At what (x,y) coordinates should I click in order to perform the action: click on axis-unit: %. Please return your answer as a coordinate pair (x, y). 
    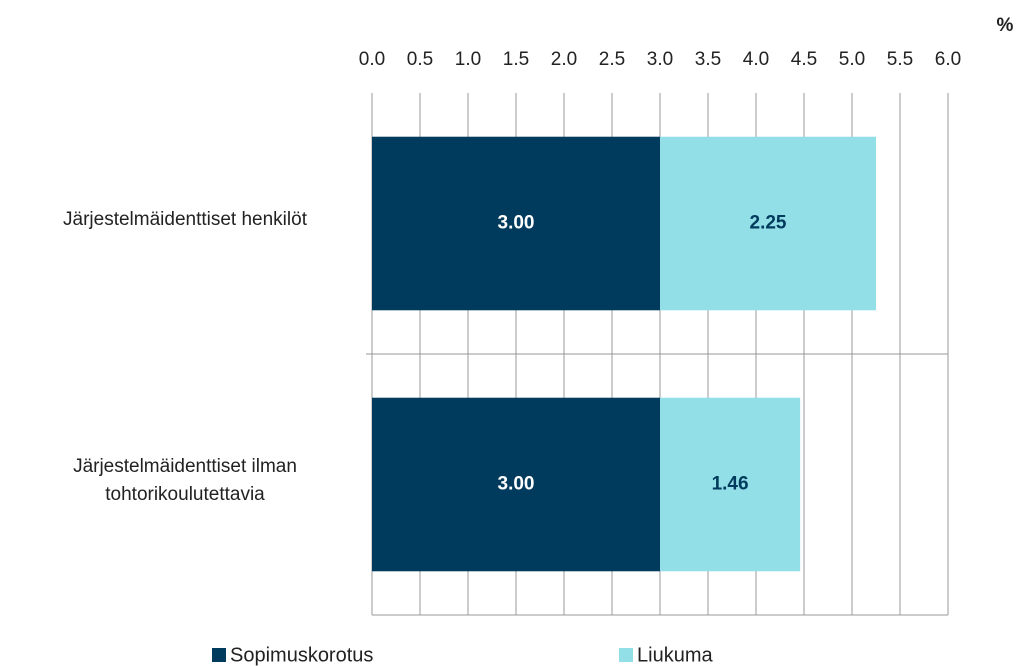
    Looking at the image, I should click on (1005, 25).